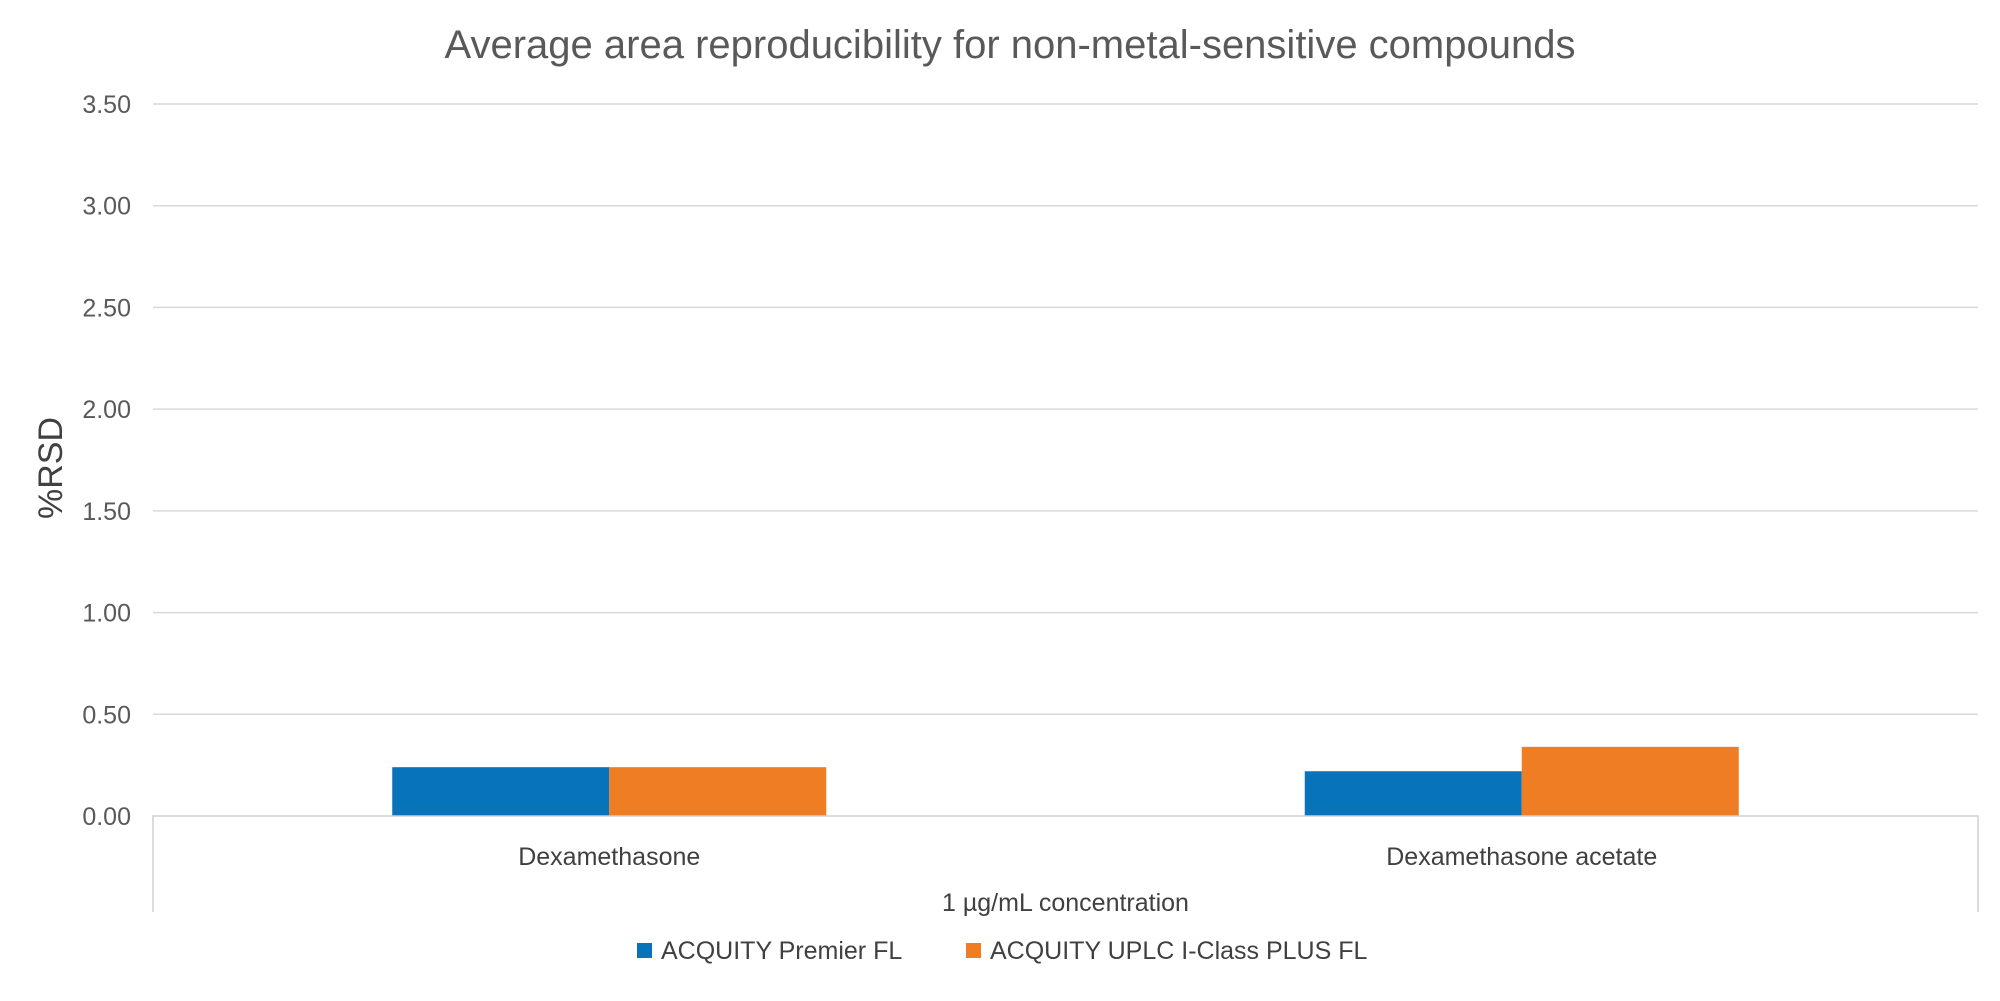  I want to click on y-tick-label: 0.50, so click(106, 715).